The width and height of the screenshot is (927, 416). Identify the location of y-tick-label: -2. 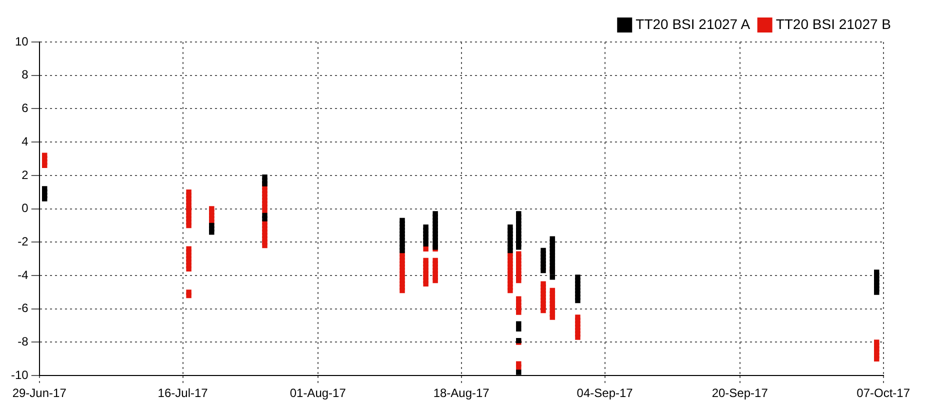
(23, 241).